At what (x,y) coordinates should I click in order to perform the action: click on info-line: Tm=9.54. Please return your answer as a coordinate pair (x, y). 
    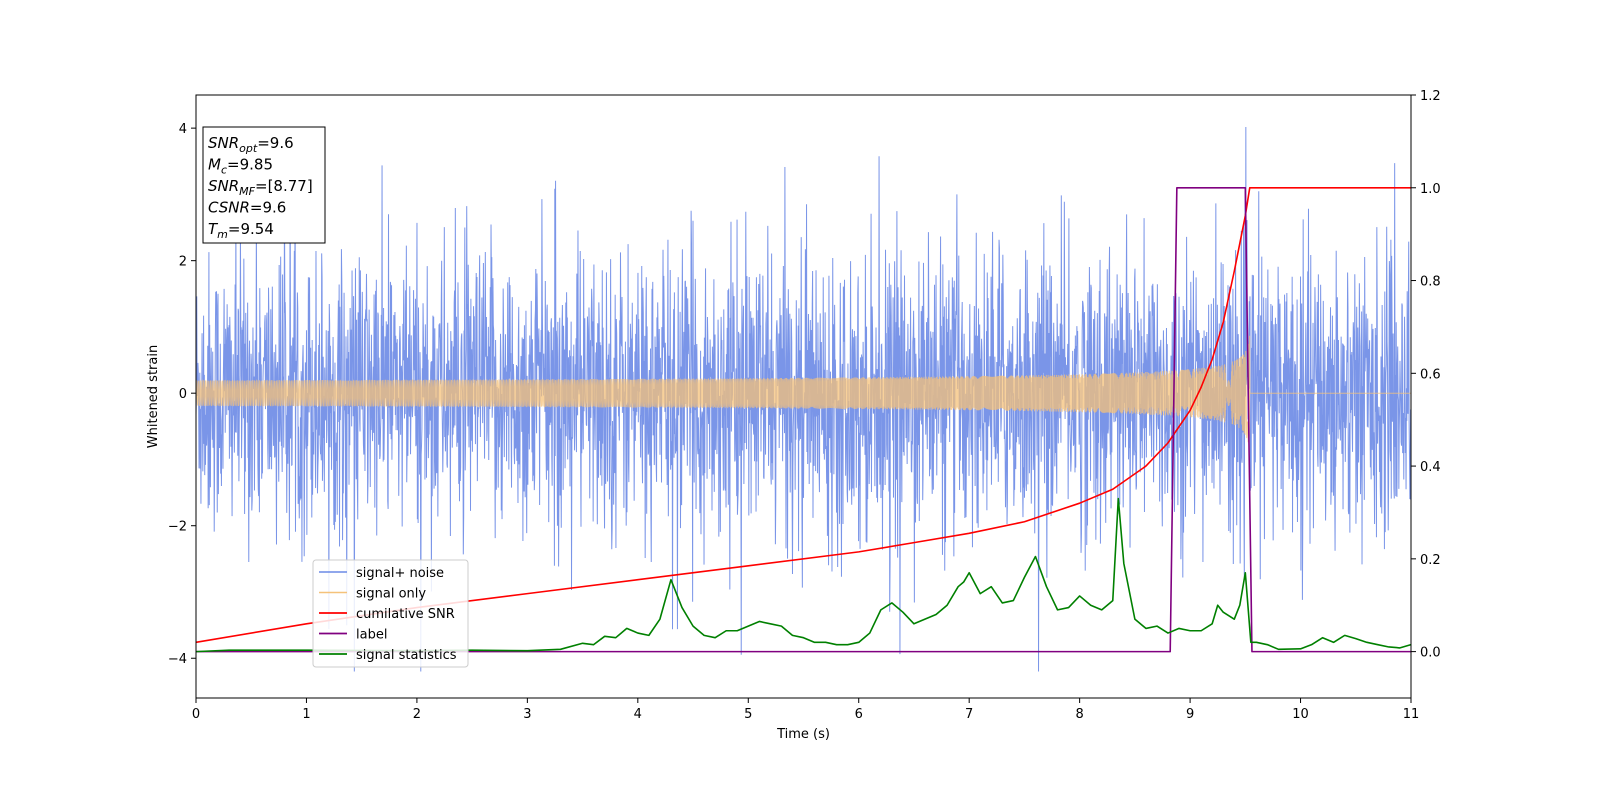
    Looking at the image, I should click on (241, 230).